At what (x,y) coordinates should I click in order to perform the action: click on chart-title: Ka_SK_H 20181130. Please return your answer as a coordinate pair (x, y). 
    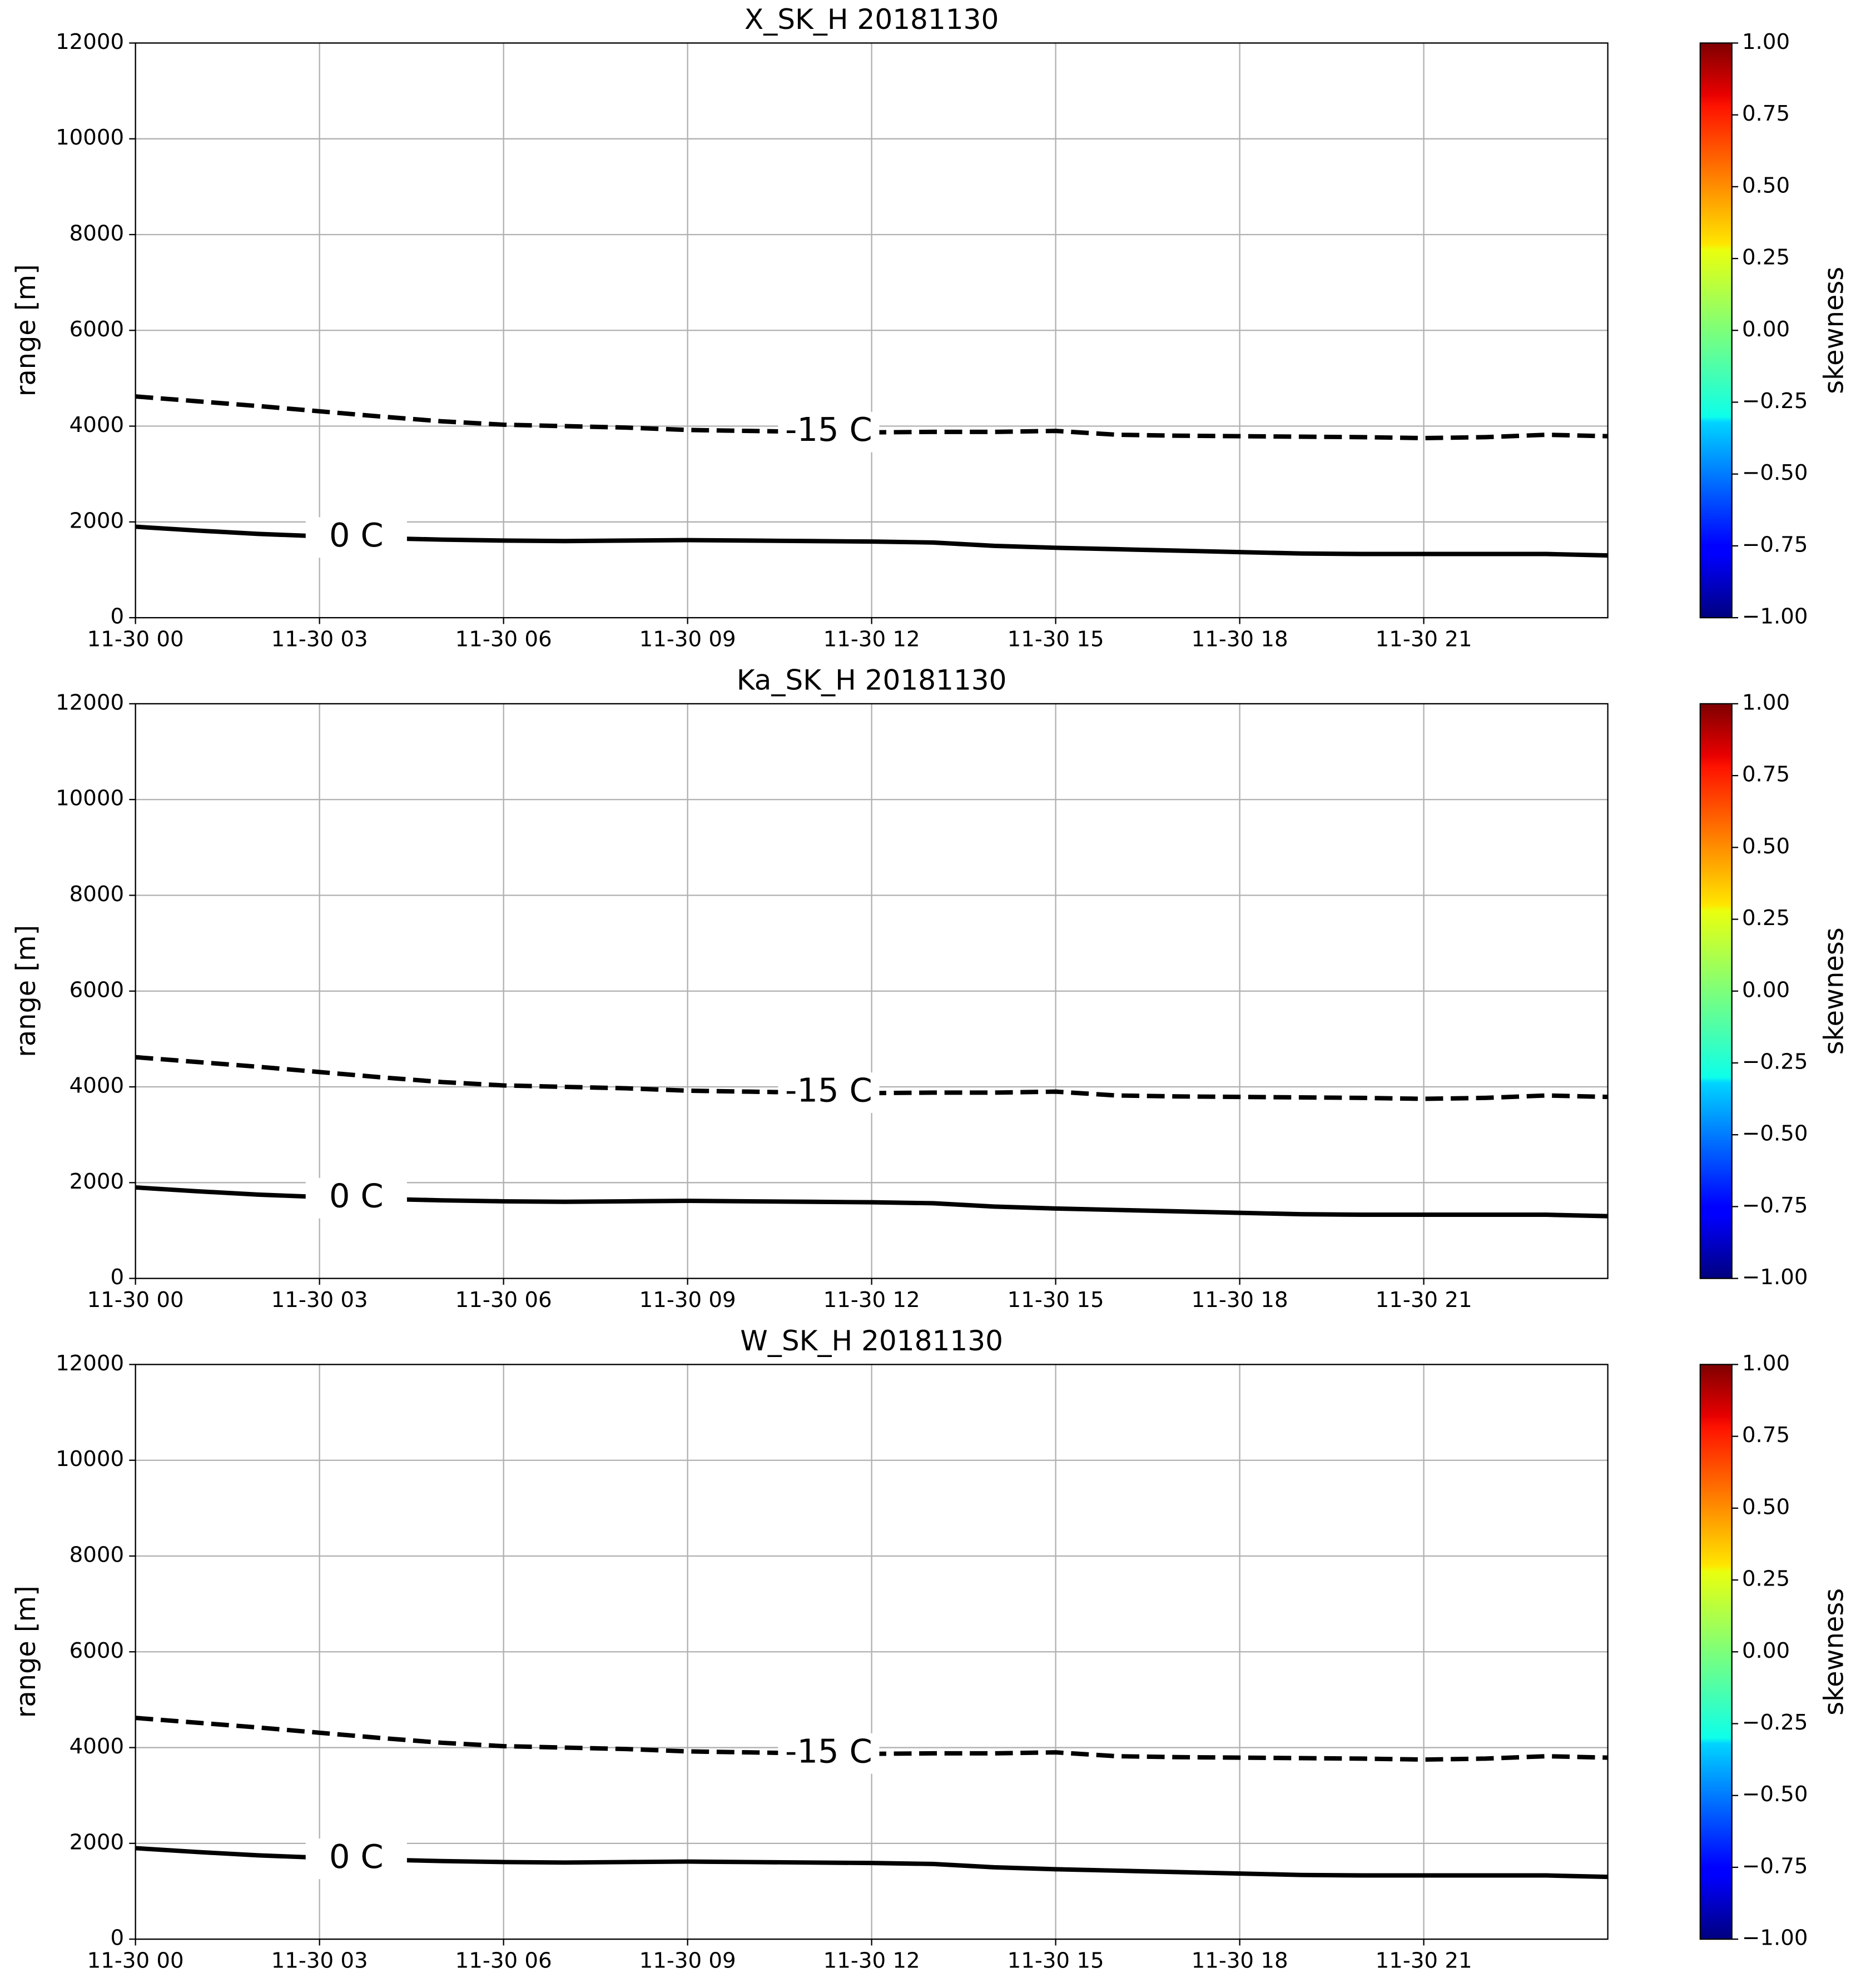
    Looking at the image, I should click on (872, 680).